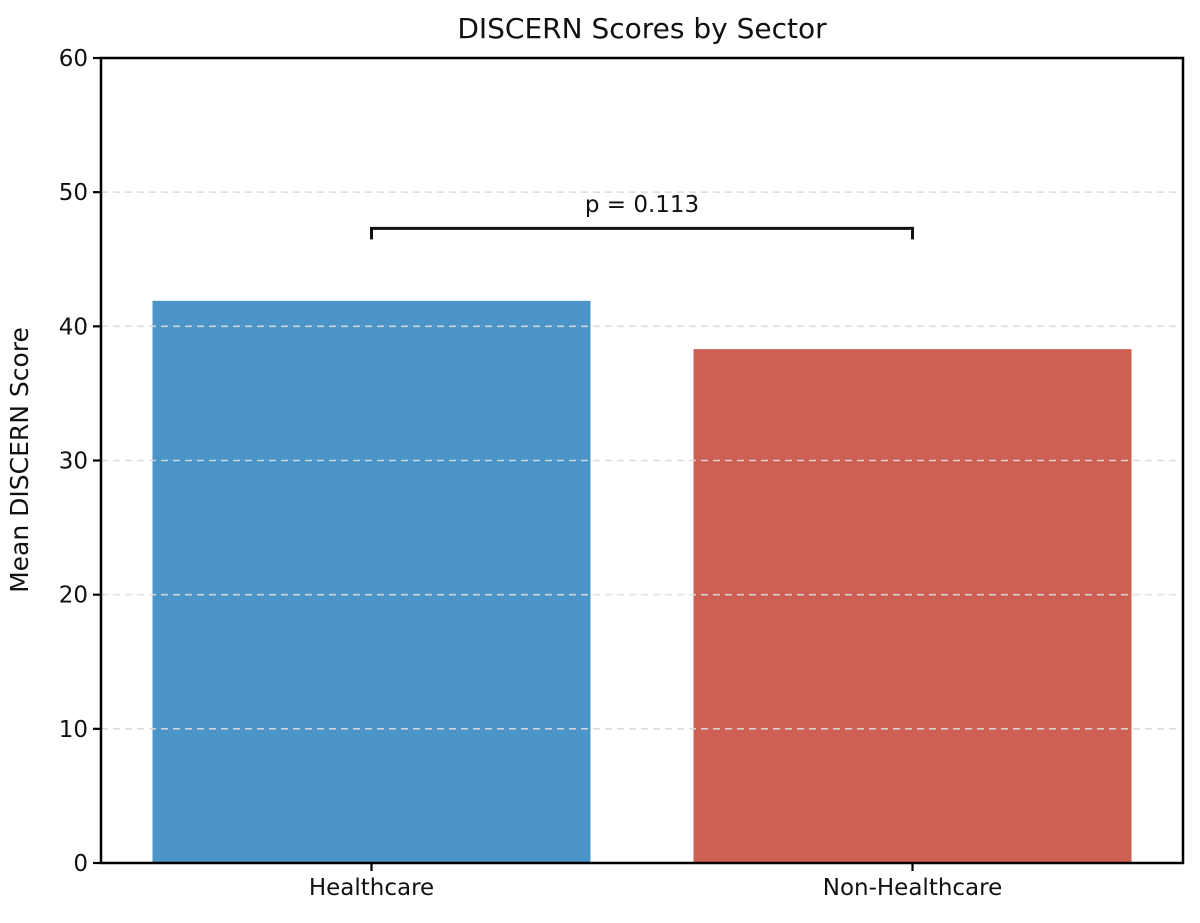 The image size is (1200, 923). I want to click on significance-bracket, so click(642, 233).